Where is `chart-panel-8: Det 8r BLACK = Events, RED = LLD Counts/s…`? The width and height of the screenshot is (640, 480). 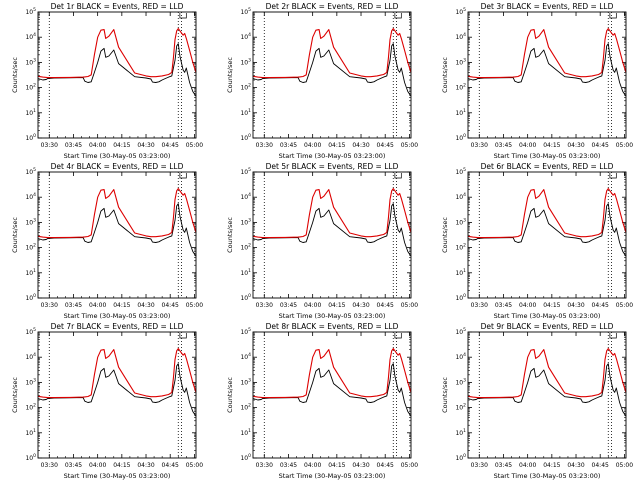
chart-panel-8: Det 8r BLACK = Events, RED = LLD Counts/s… is located at coordinates (322, 401).